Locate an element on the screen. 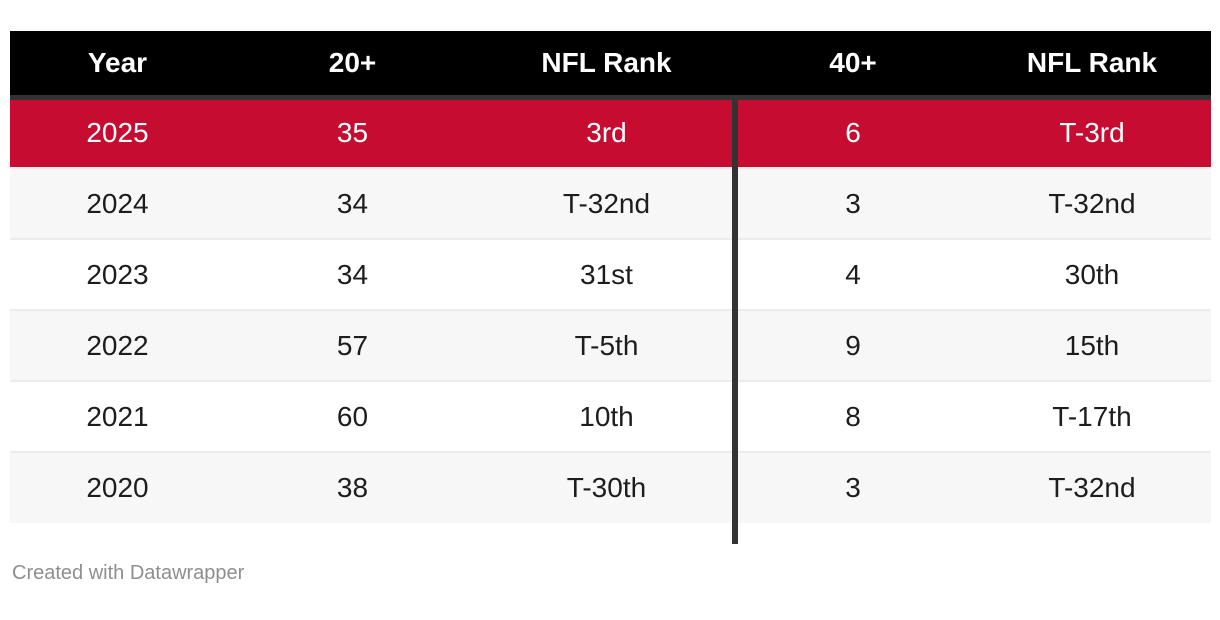 The image size is (1220, 620). table-cell: 30th is located at coordinates (1092, 274).